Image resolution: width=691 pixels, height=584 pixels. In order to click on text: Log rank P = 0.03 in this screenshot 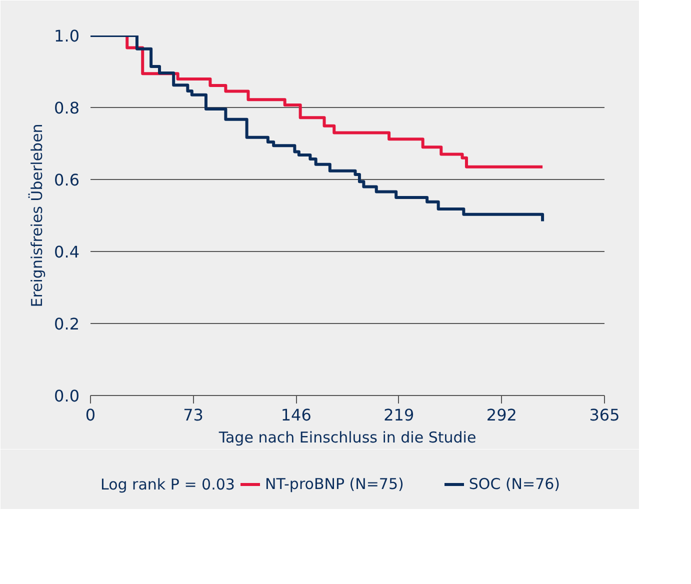, I will do `click(167, 485)`.